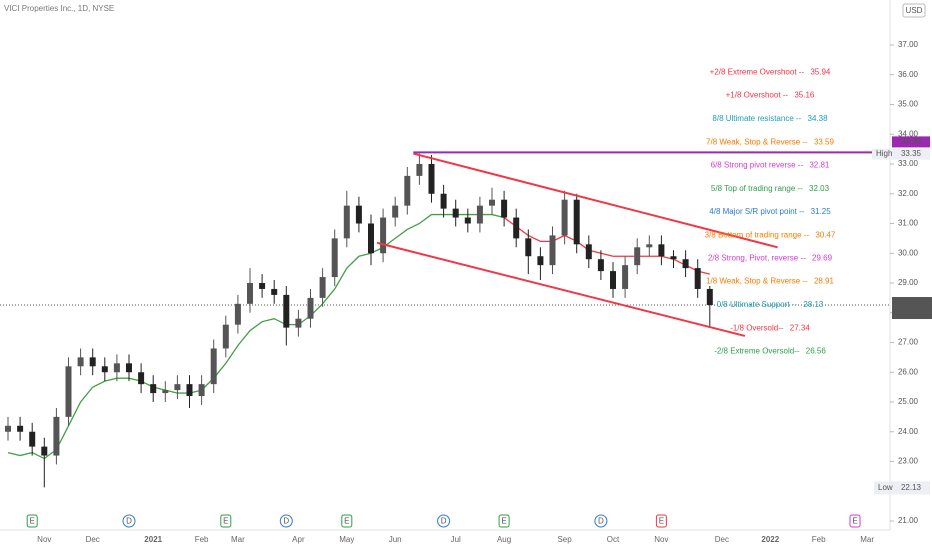 This screenshot has width=932, height=555. What do you see at coordinates (456, 539) in the screenshot?
I see `x-tick-label: Jul` at bounding box center [456, 539].